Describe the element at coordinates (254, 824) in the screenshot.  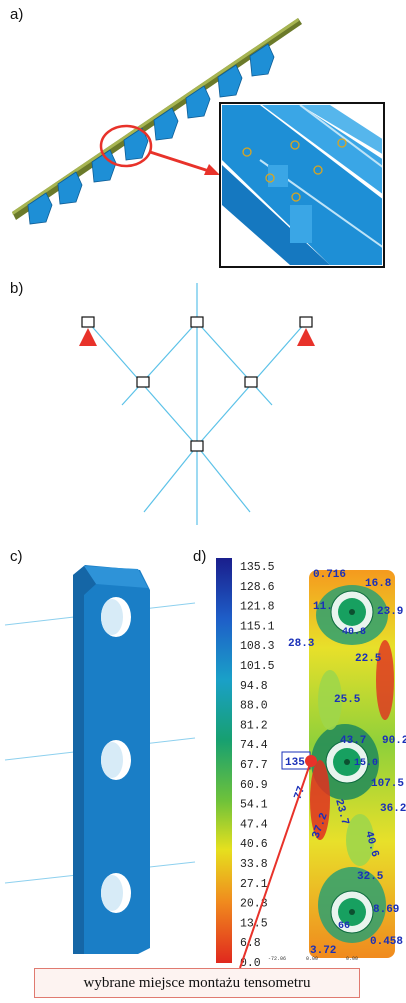
I see `colorbar-tick-label: 47.4` at that location.